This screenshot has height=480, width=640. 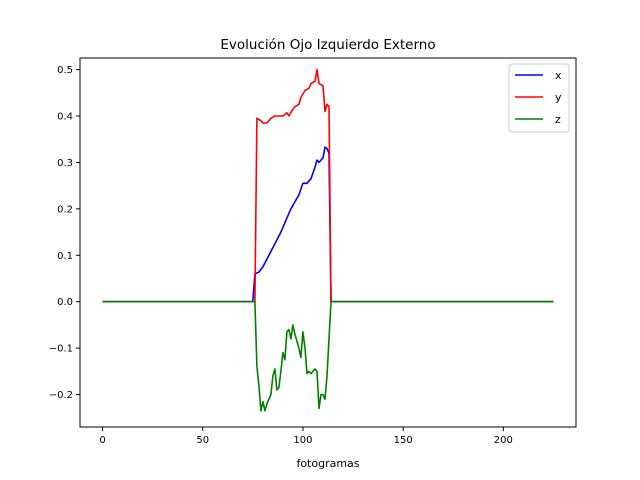 I want to click on chart-title: Evolución Ojo Izquierdo Externo, so click(x=327, y=45).